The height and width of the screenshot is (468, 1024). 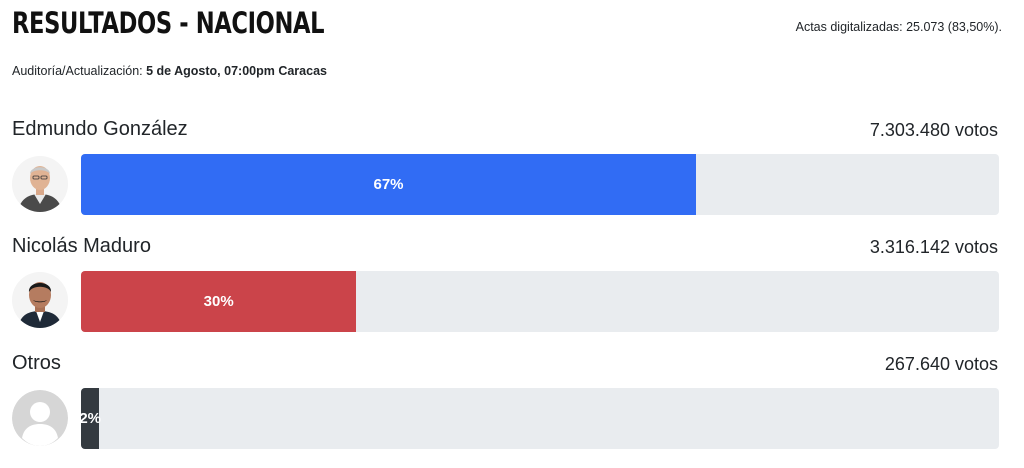 I want to click on candidate-name-otros: Otros, so click(x=36, y=363).